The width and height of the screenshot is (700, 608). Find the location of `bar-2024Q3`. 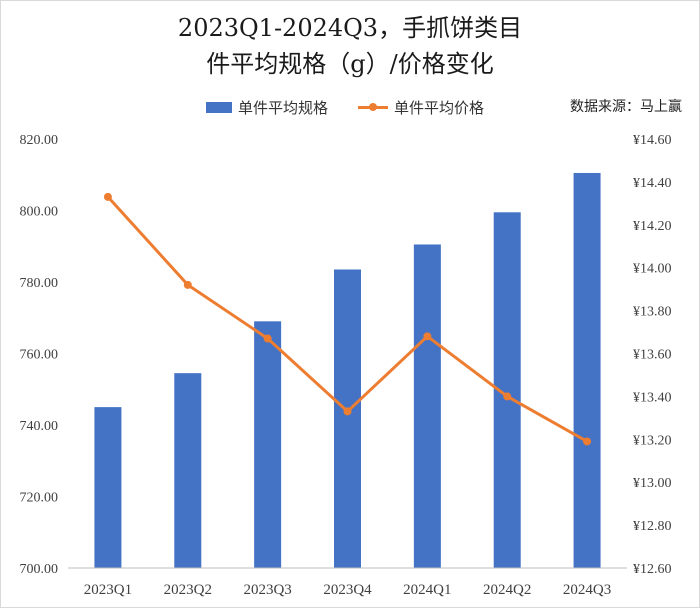

bar-2024Q3 is located at coordinates (587, 370).